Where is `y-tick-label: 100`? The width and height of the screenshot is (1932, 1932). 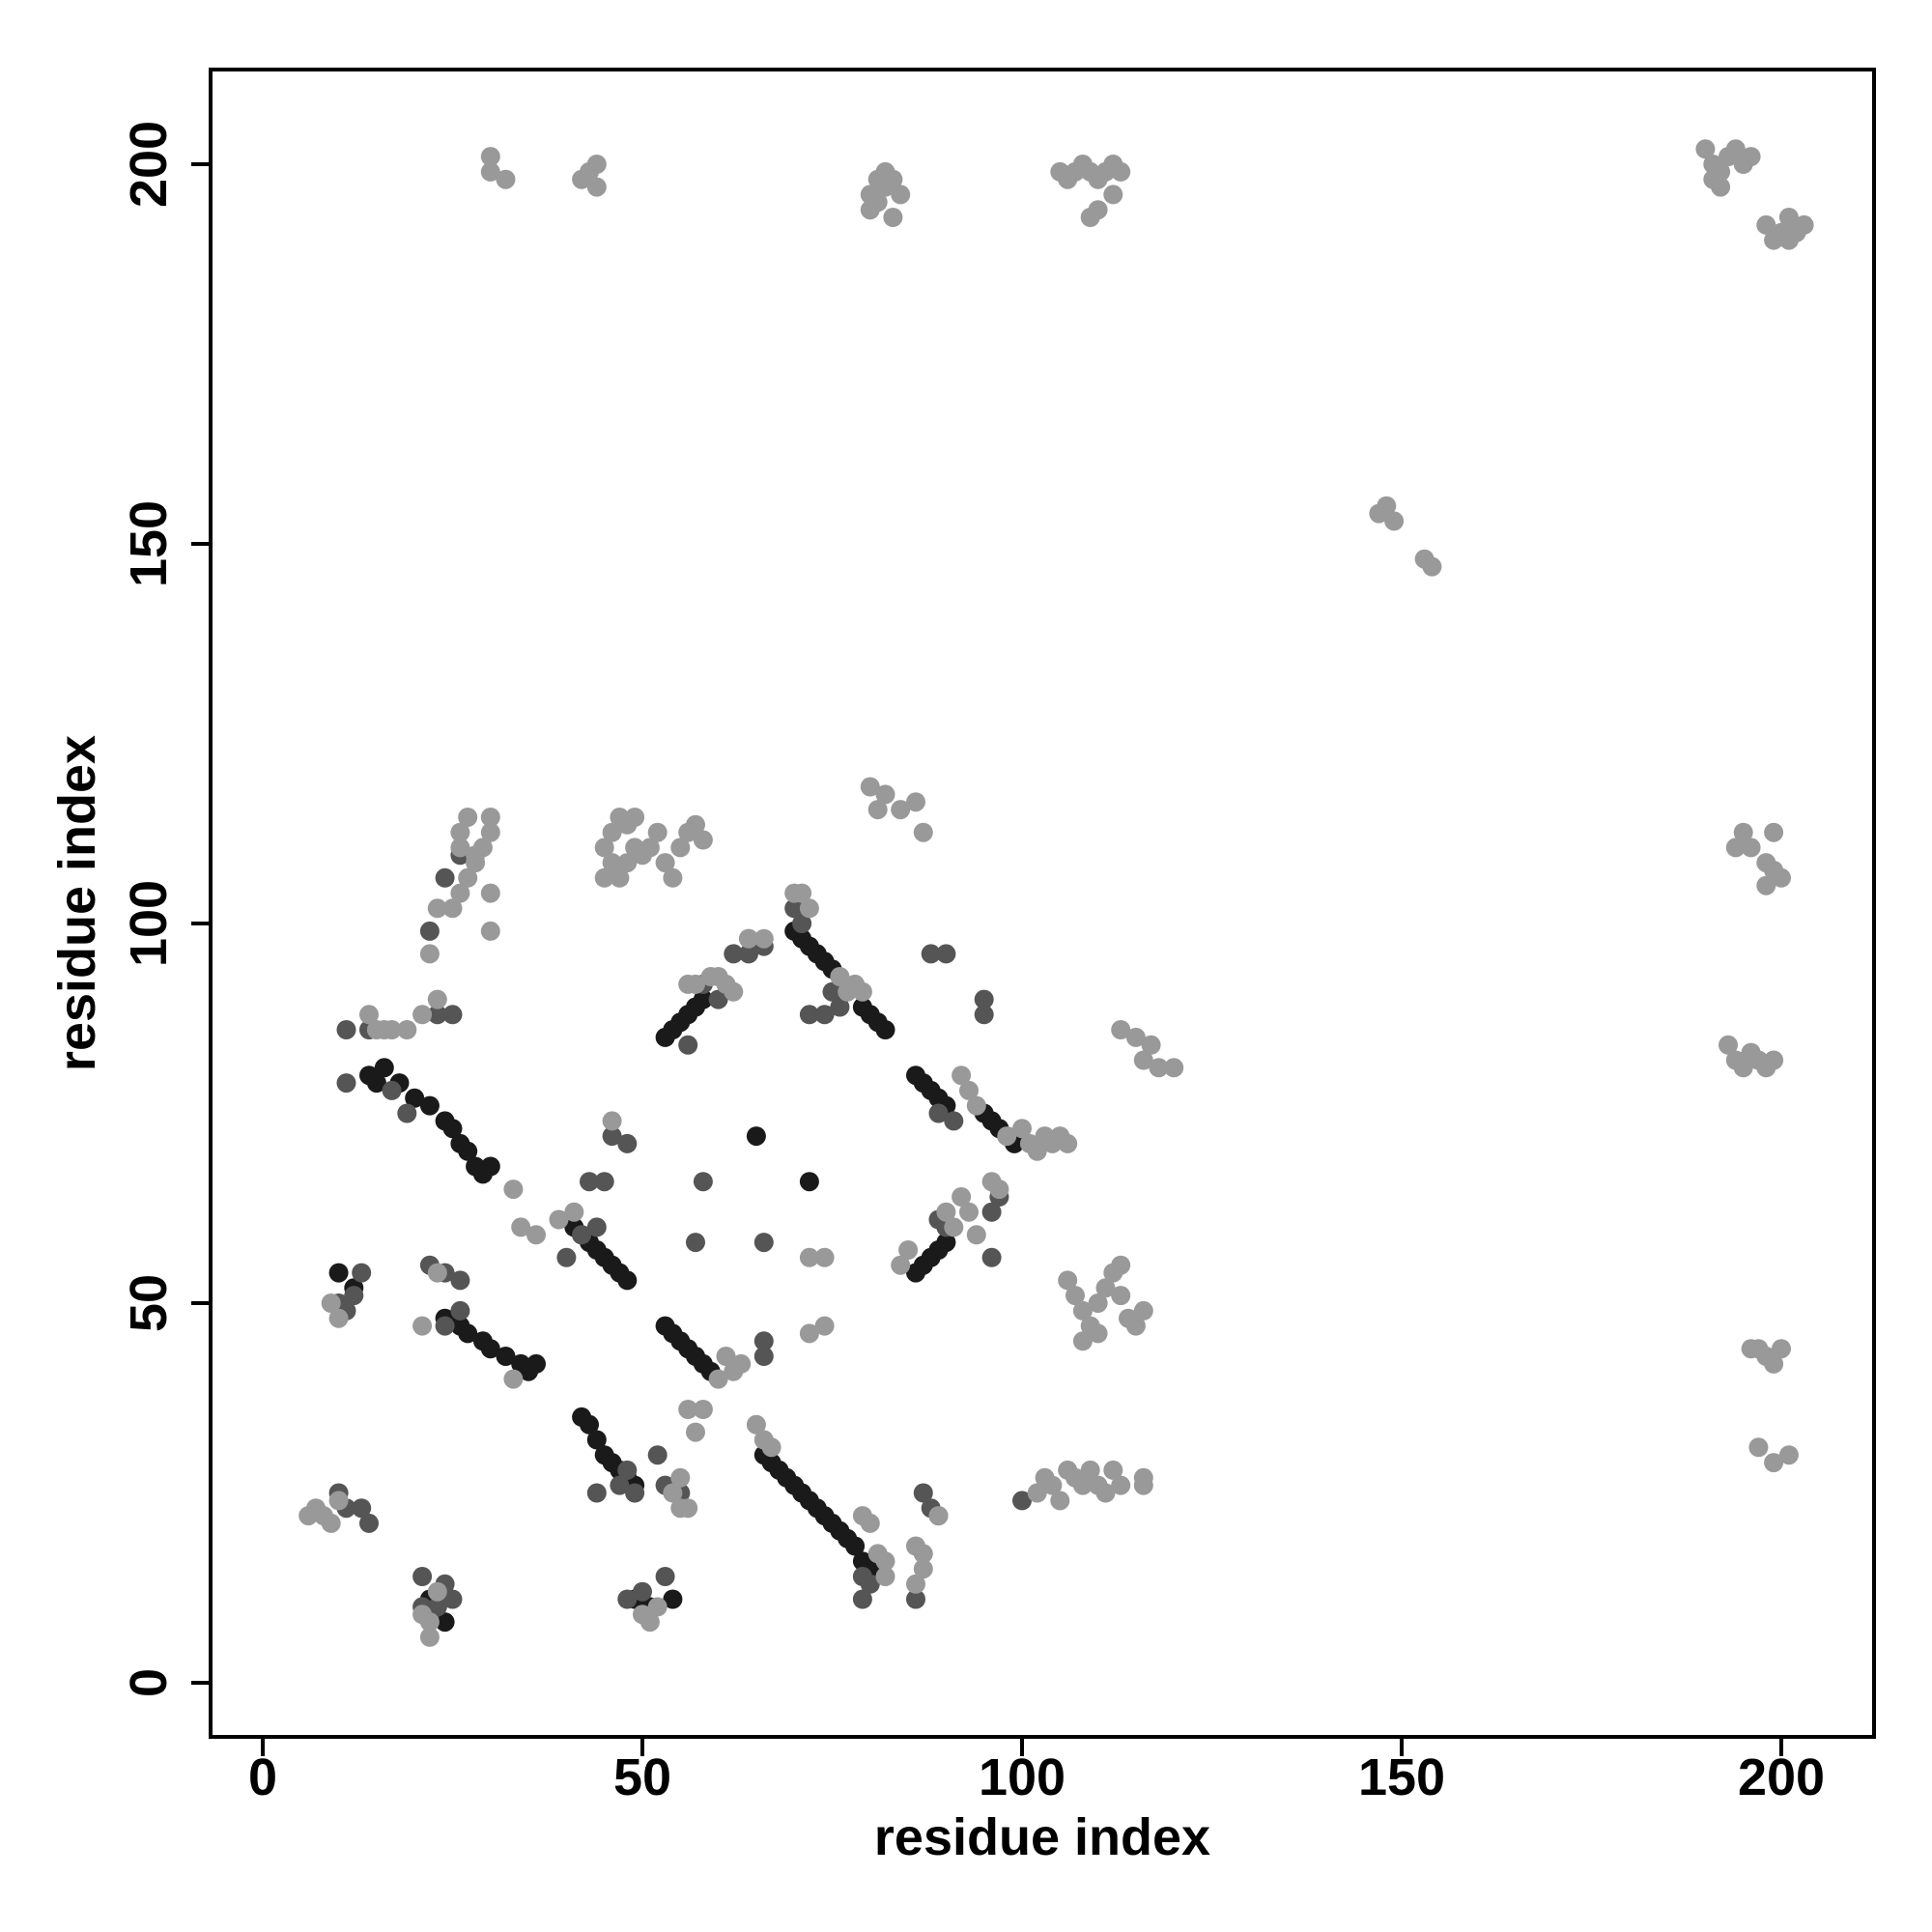
y-tick-label: 100 is located at coordinates (149, 923).